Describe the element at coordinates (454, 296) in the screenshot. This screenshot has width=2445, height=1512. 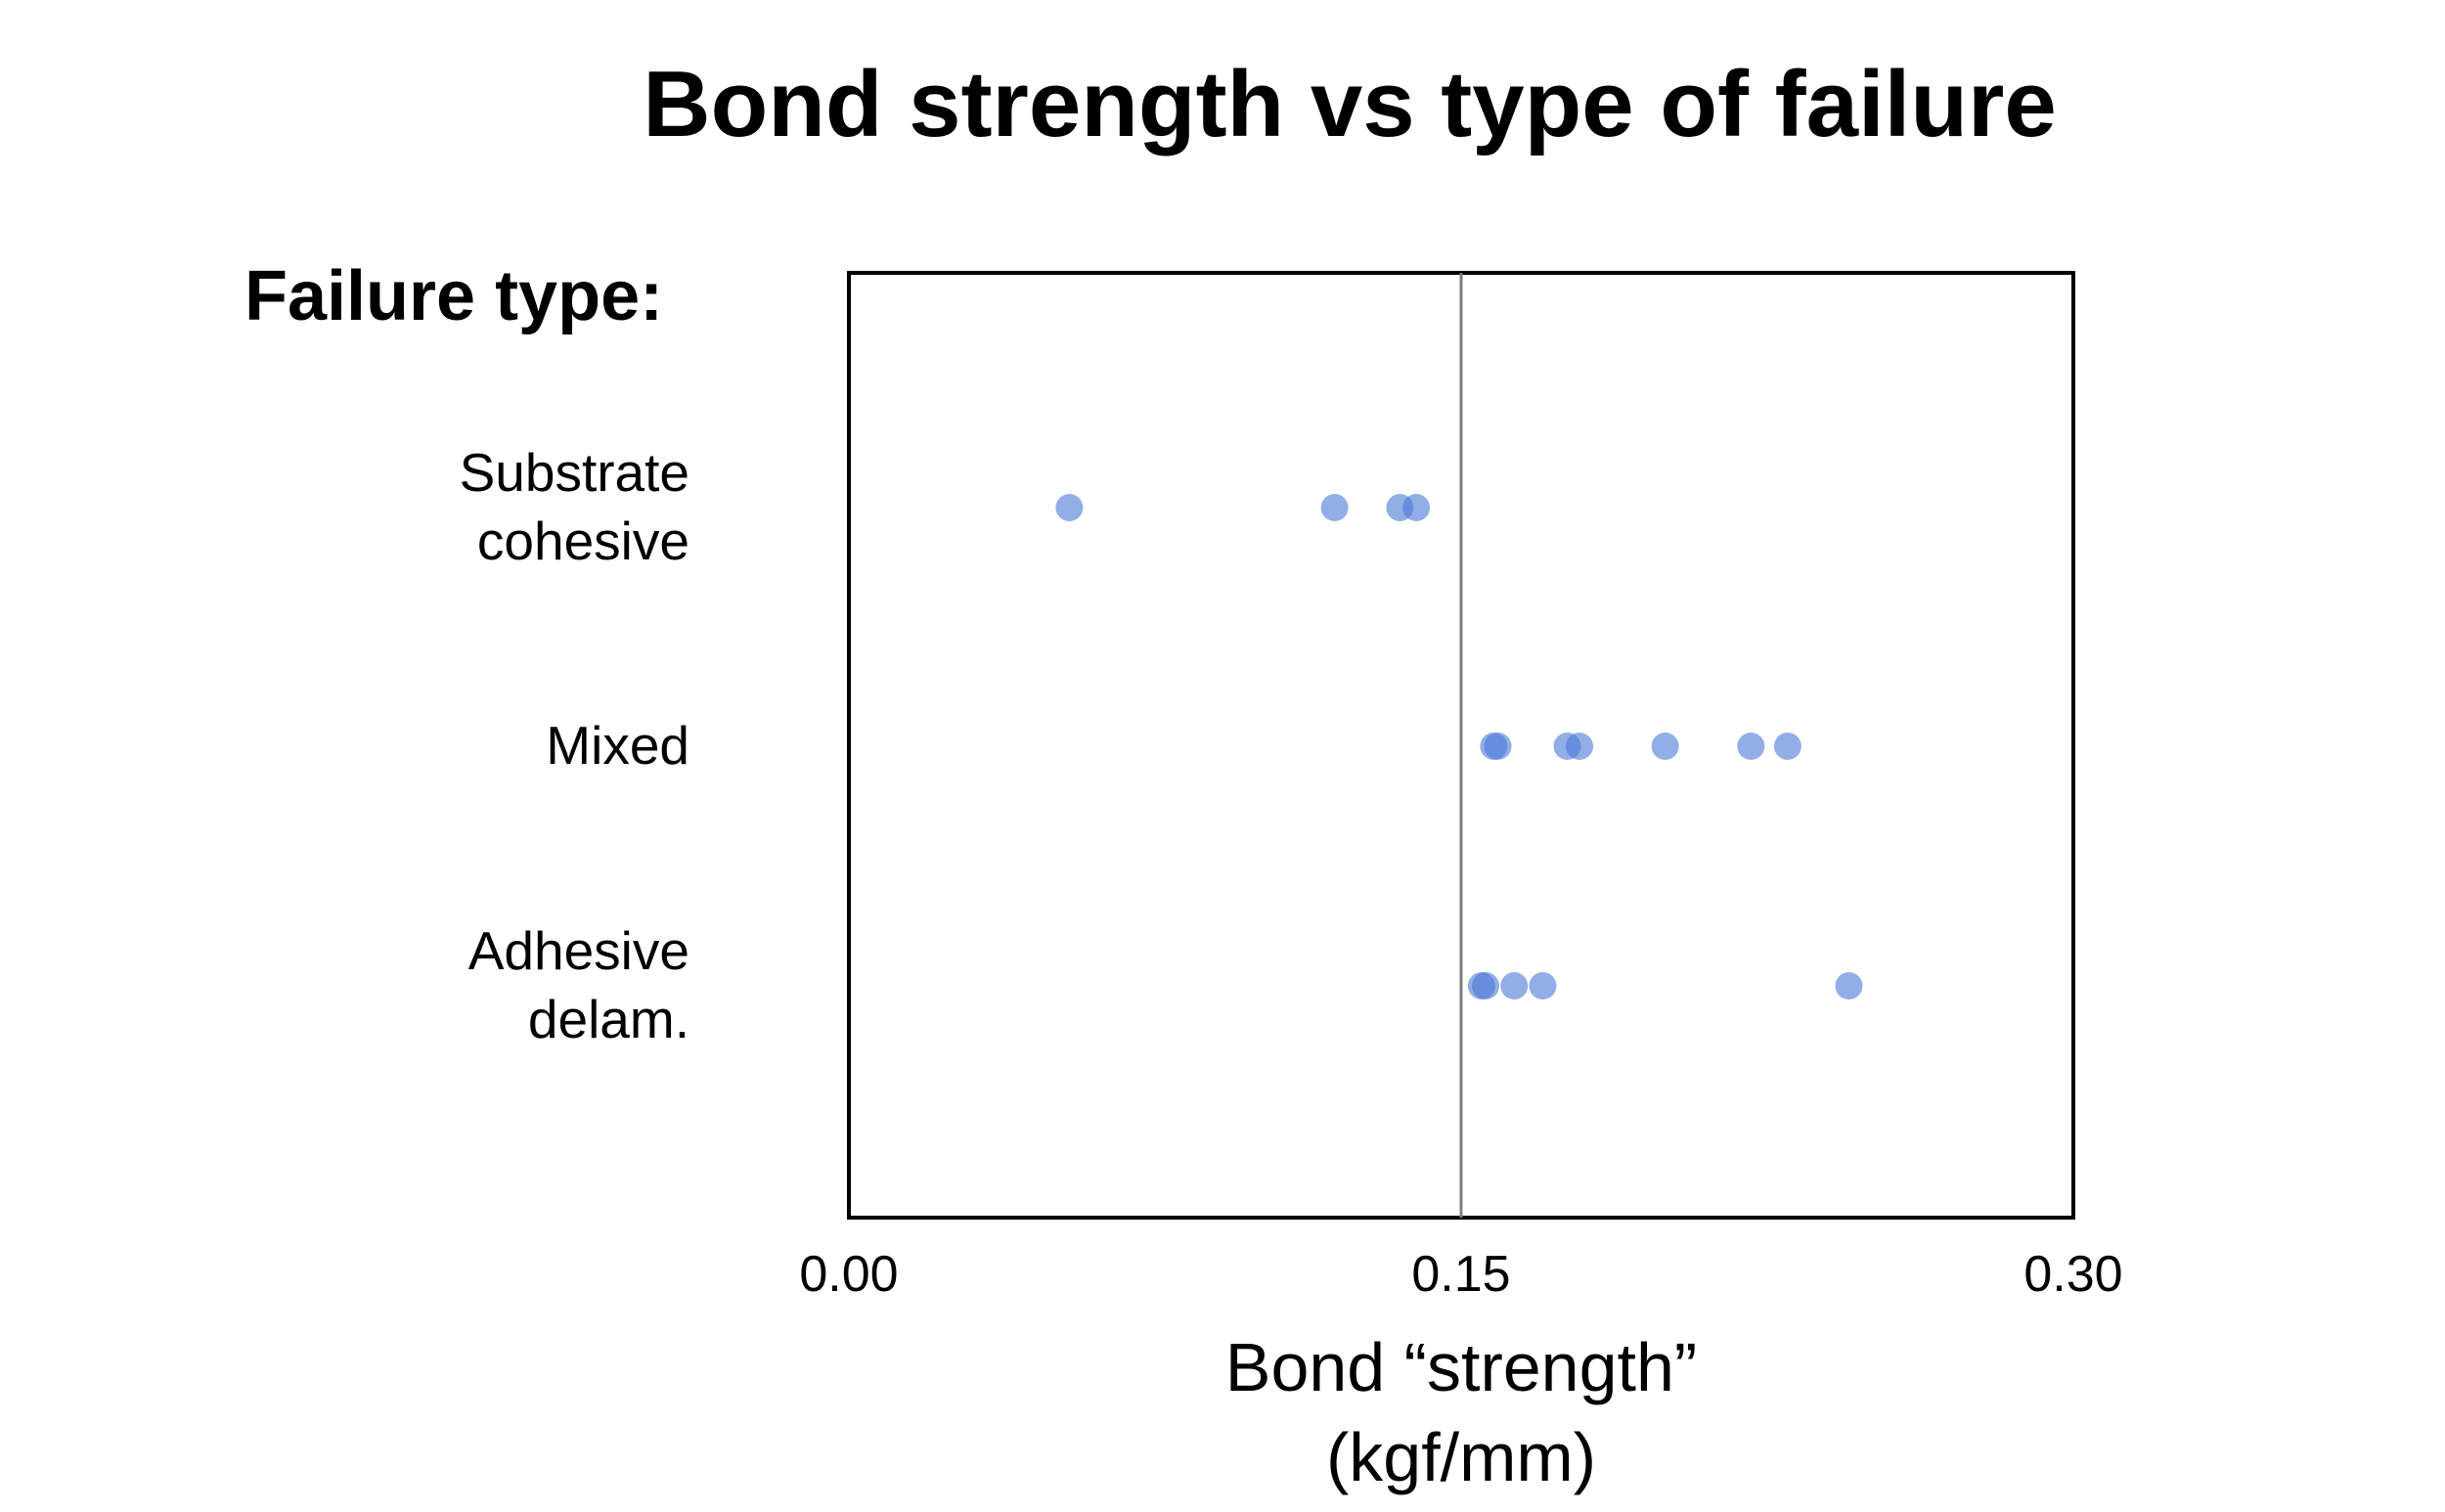
I see `y-axis-title: Failure type:` at that location.